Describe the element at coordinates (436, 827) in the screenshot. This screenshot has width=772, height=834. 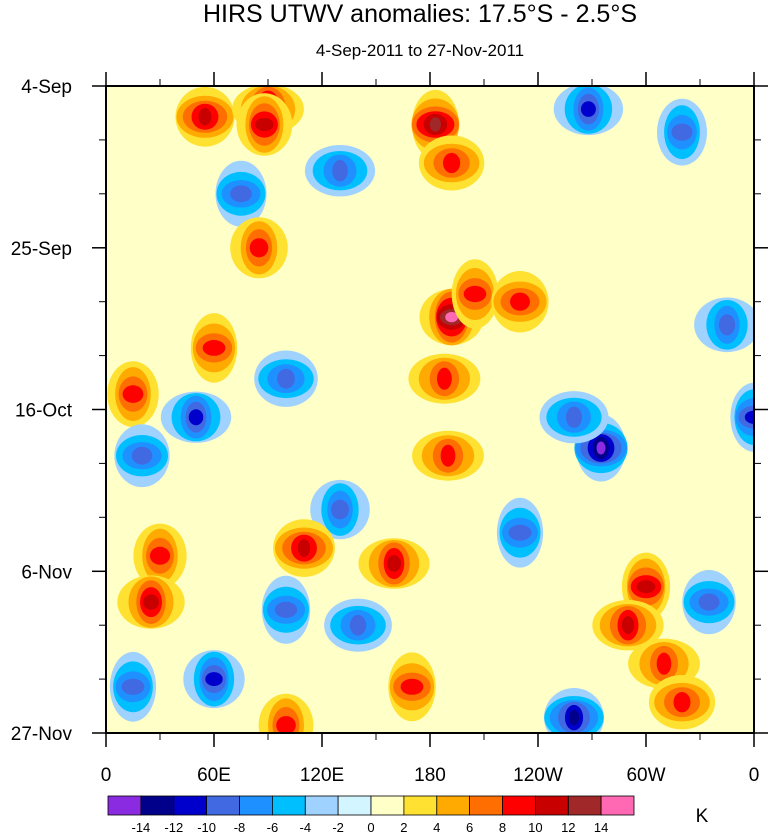
I see `colorbar-tick-label: 4` at that location.